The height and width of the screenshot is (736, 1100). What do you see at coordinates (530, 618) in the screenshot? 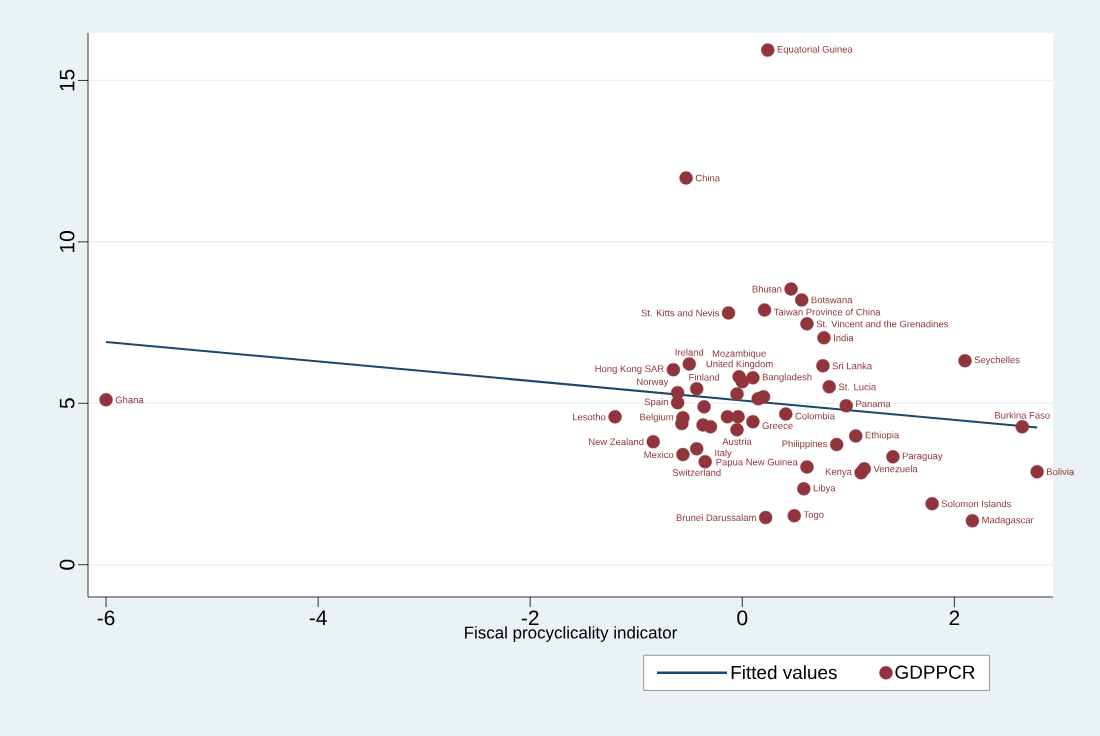
I see `x-tick-label: -2` at bounding box center [530, 618].